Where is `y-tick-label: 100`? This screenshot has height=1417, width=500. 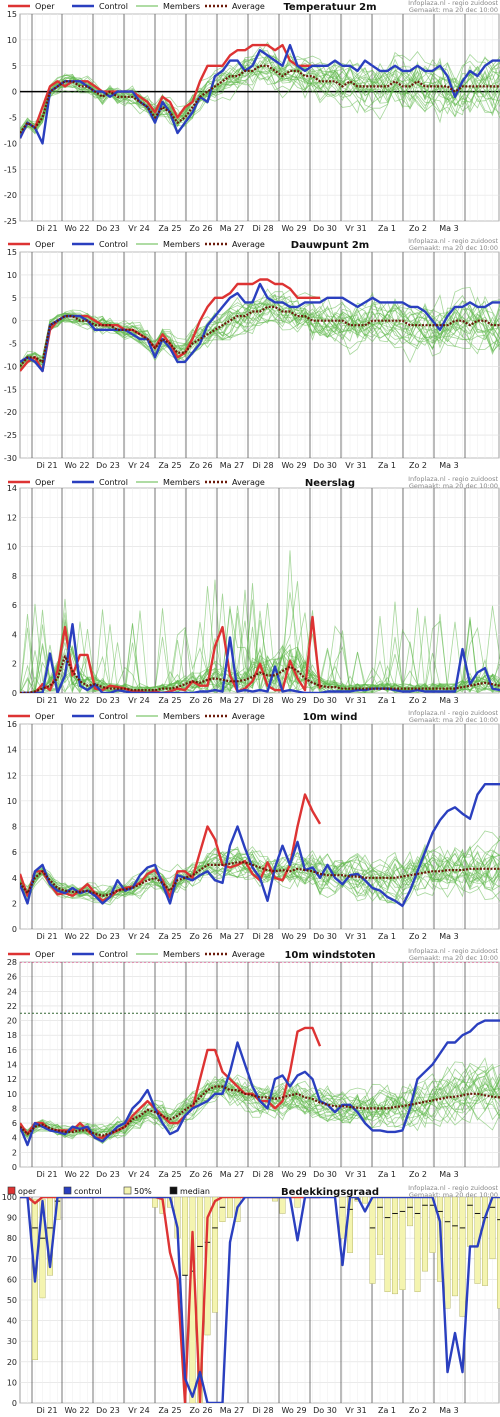
y-tick-label: 100 is located at coordinates (9, 1197).